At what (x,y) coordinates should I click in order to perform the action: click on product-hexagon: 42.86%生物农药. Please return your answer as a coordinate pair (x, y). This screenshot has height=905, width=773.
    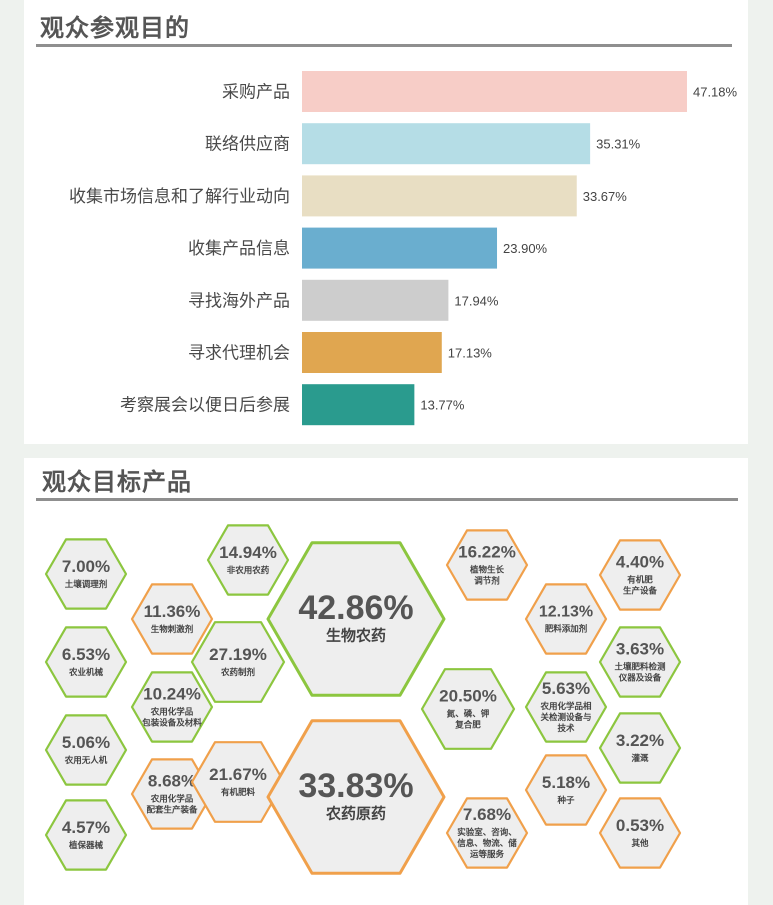
    Looking at the image, I should click on (356, 619).